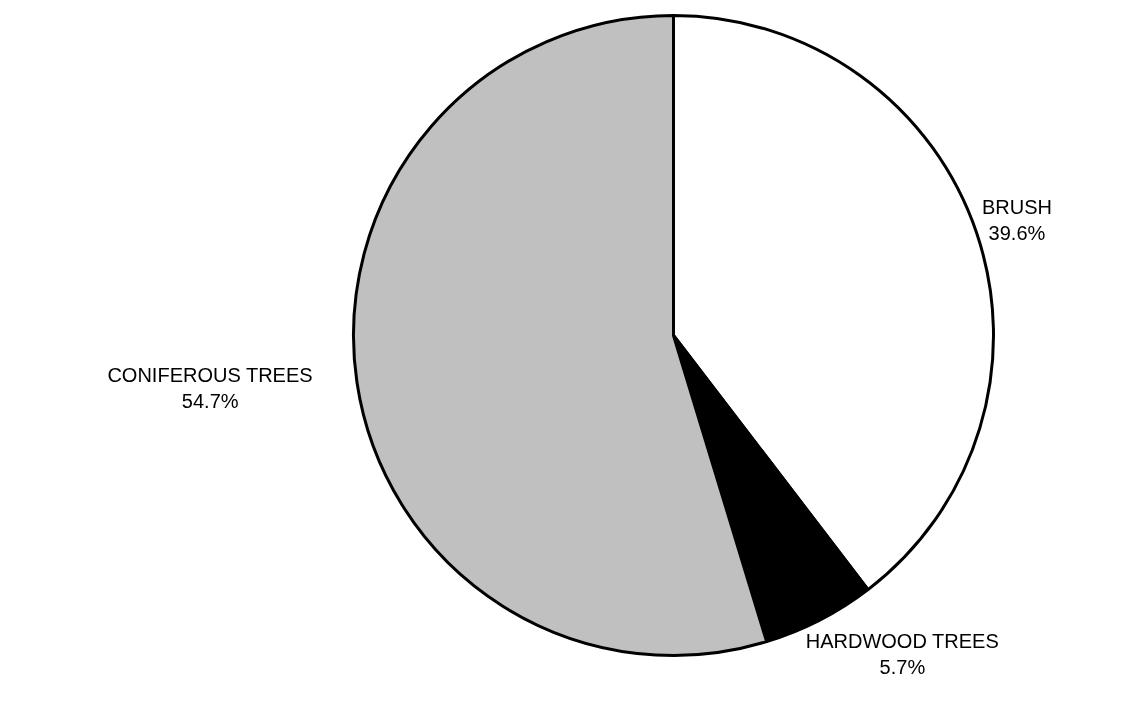 The height and width of the screenshot is (711, 1143). Describe the element at coordinates (1017, 233) in the screenshot. I see `data-label: 39.6%` at that location.